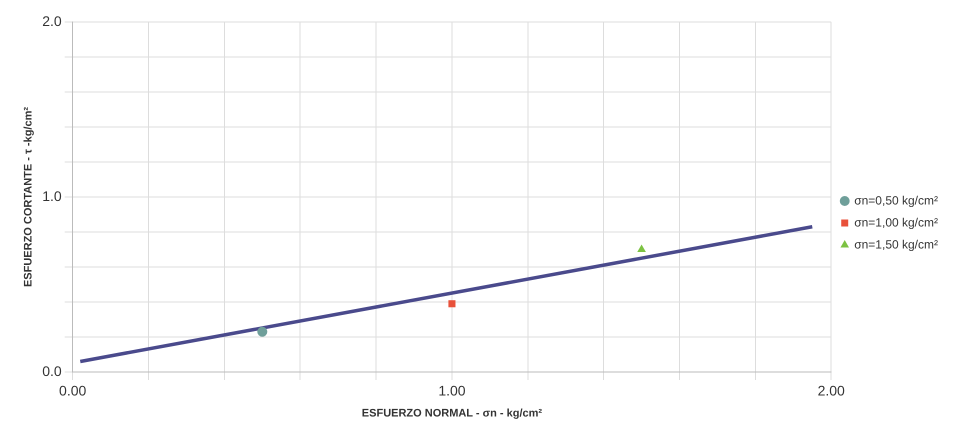 This screenshot has height=439, width=970. I want to click on x-axis-title: ESFUERZO NORMAL - σn - kg/cm², so click(452, 413).